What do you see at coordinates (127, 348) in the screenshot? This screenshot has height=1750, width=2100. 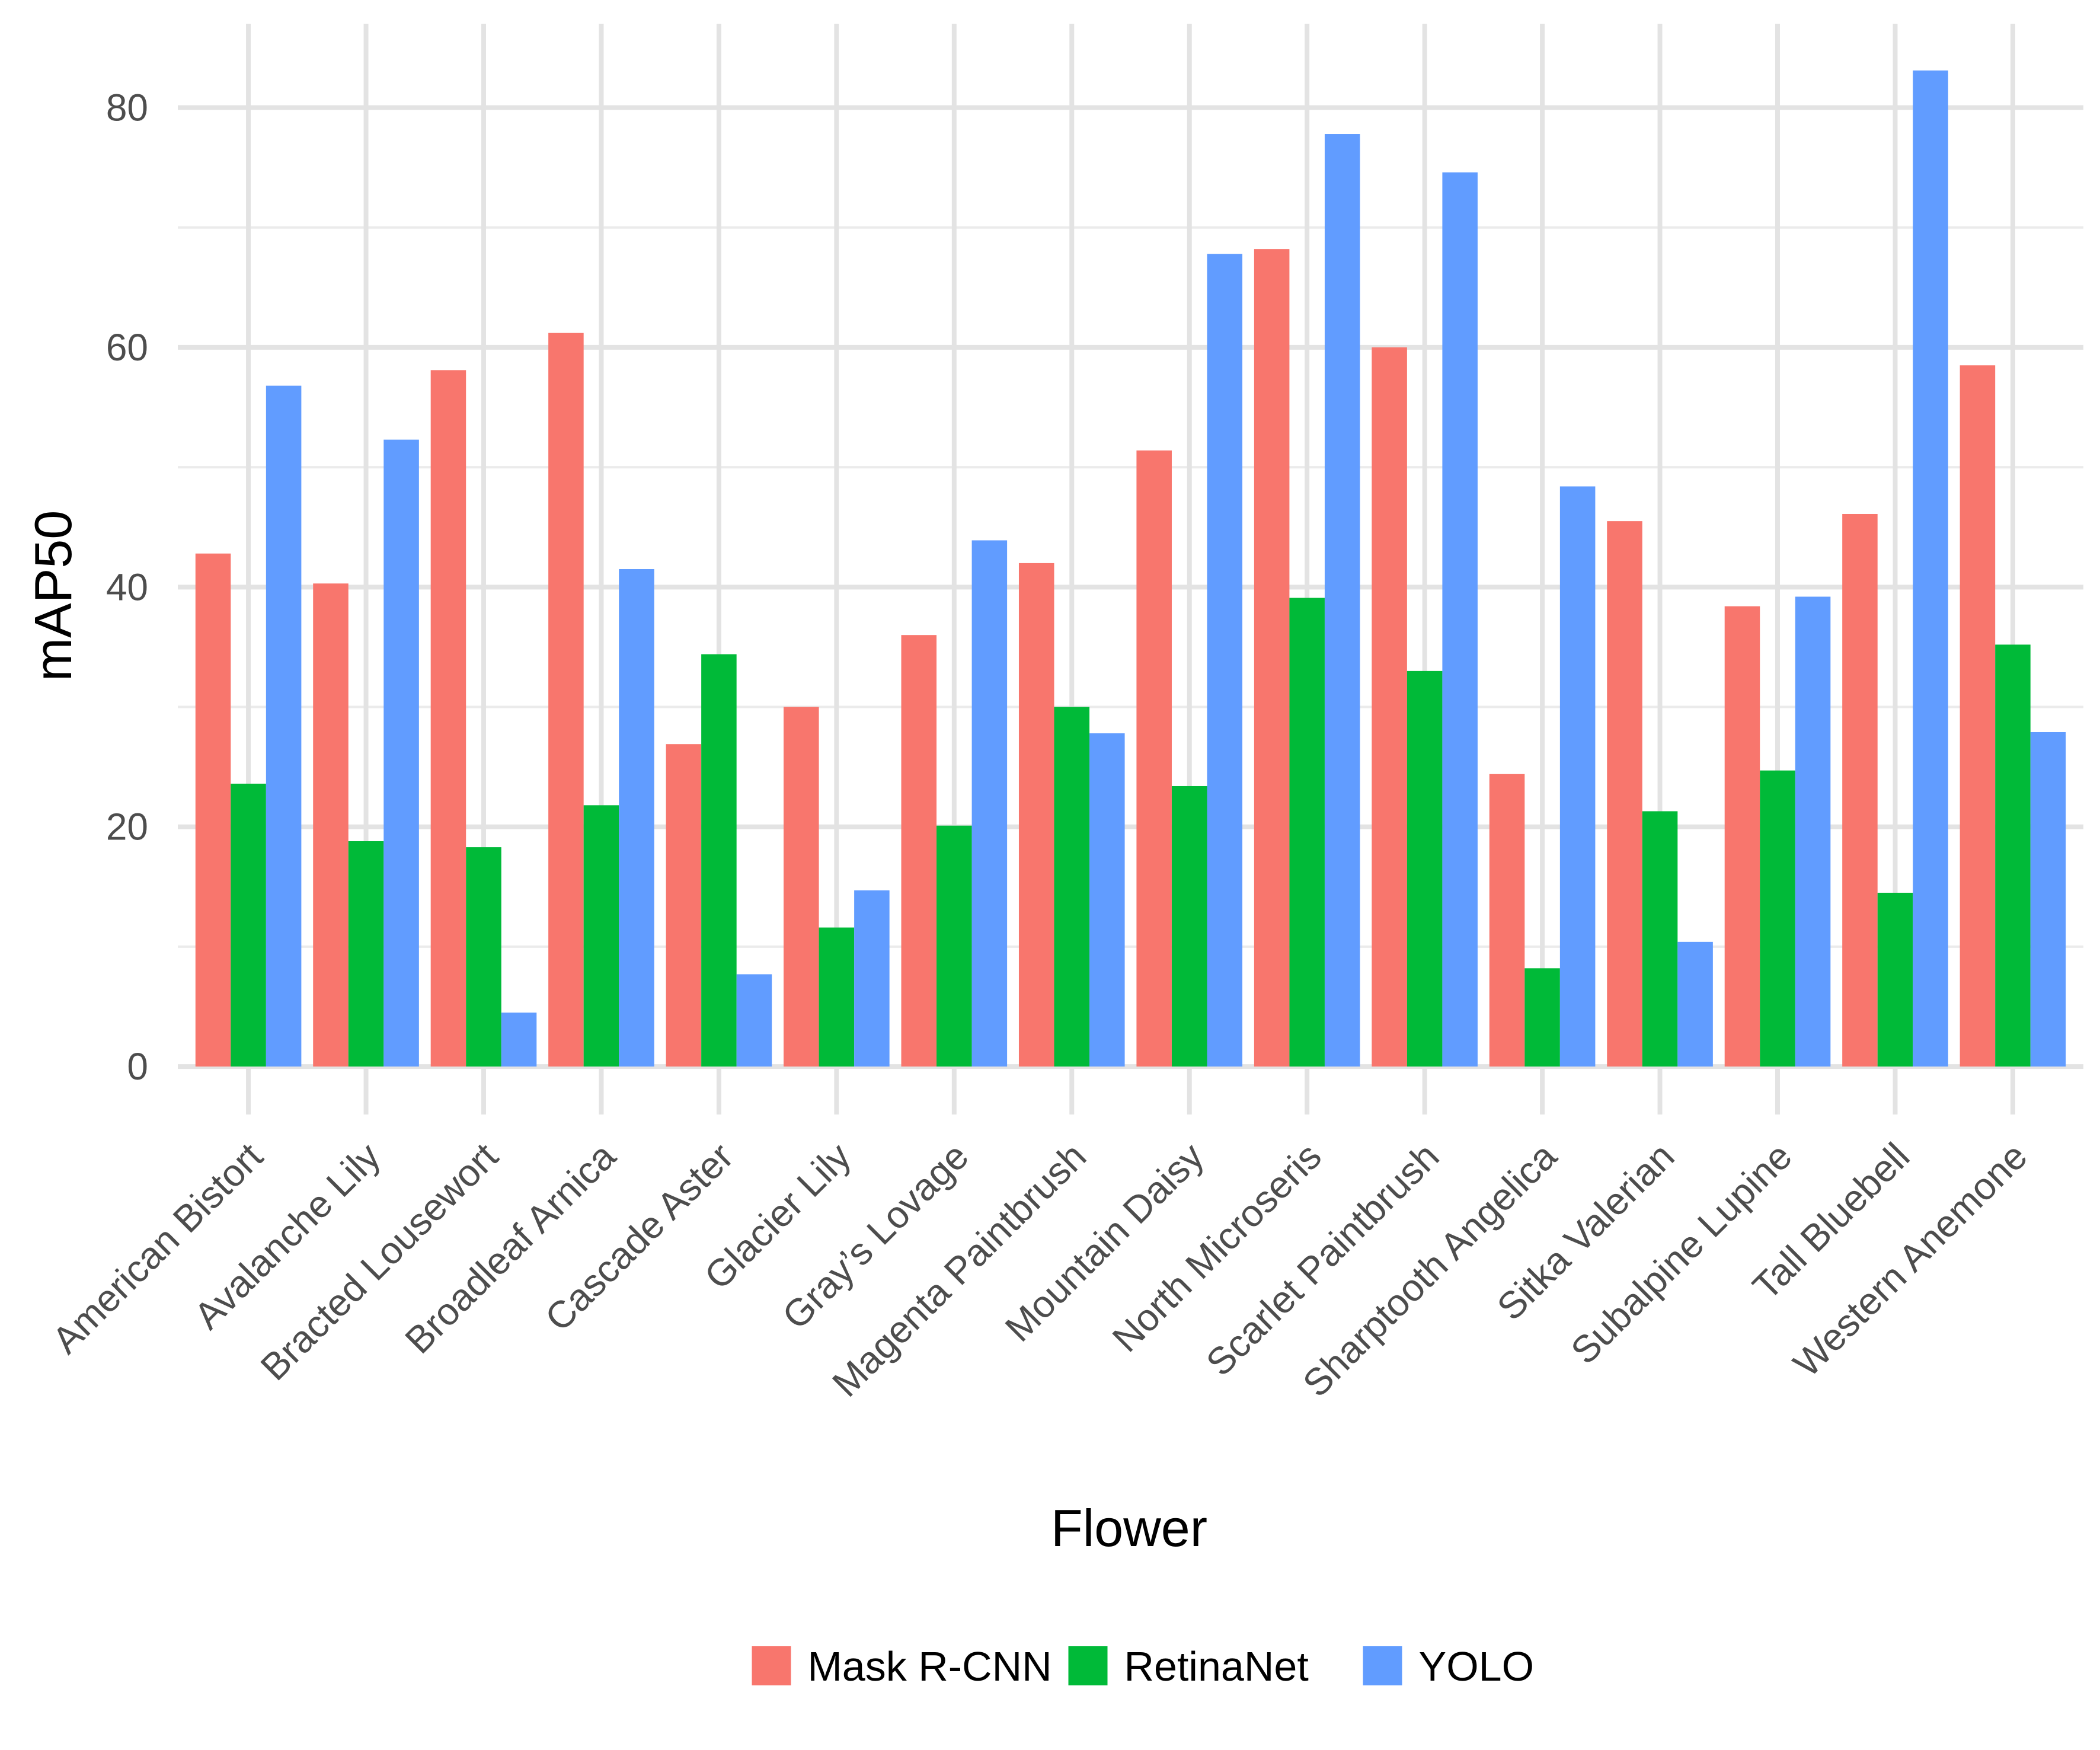 I see `y-tick-label: 60` at bounding box center [127, 348].